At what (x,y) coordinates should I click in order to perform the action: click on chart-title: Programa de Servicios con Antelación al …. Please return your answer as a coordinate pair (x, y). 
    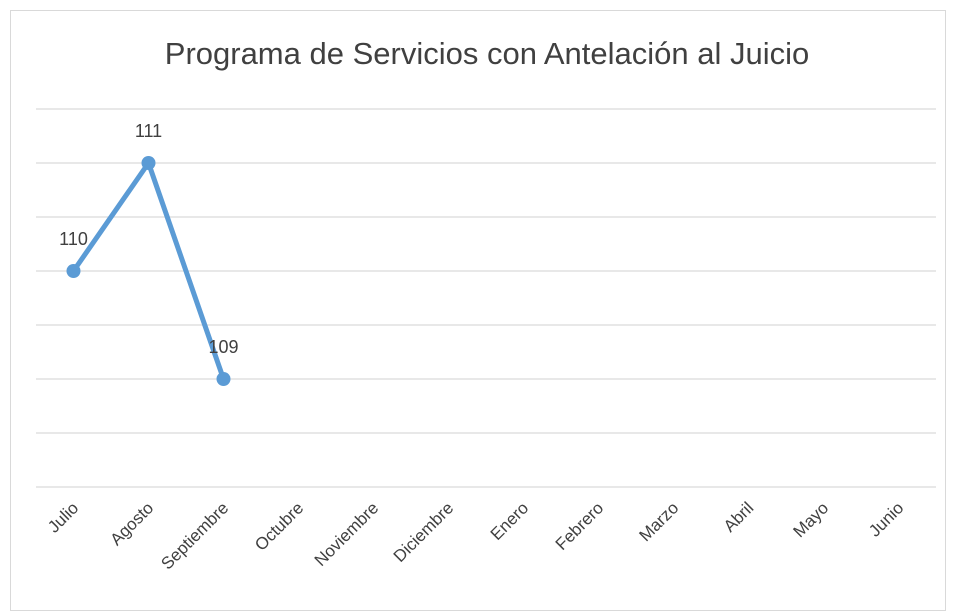
    Looking at the image, I should click on (487, 53).